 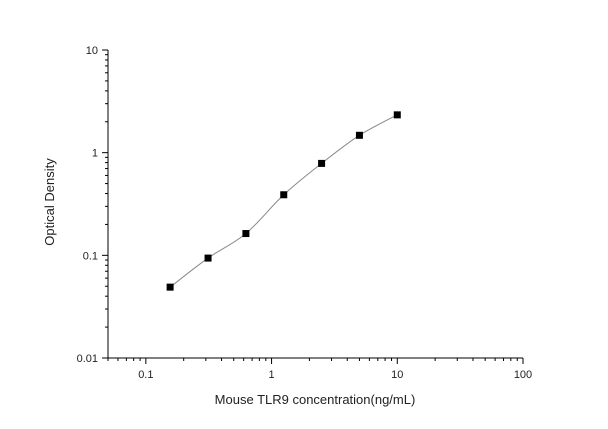 I want to click on x-axis-title: Mouse TLR9 concentration(ng/mL), so click(x=315, y=399).